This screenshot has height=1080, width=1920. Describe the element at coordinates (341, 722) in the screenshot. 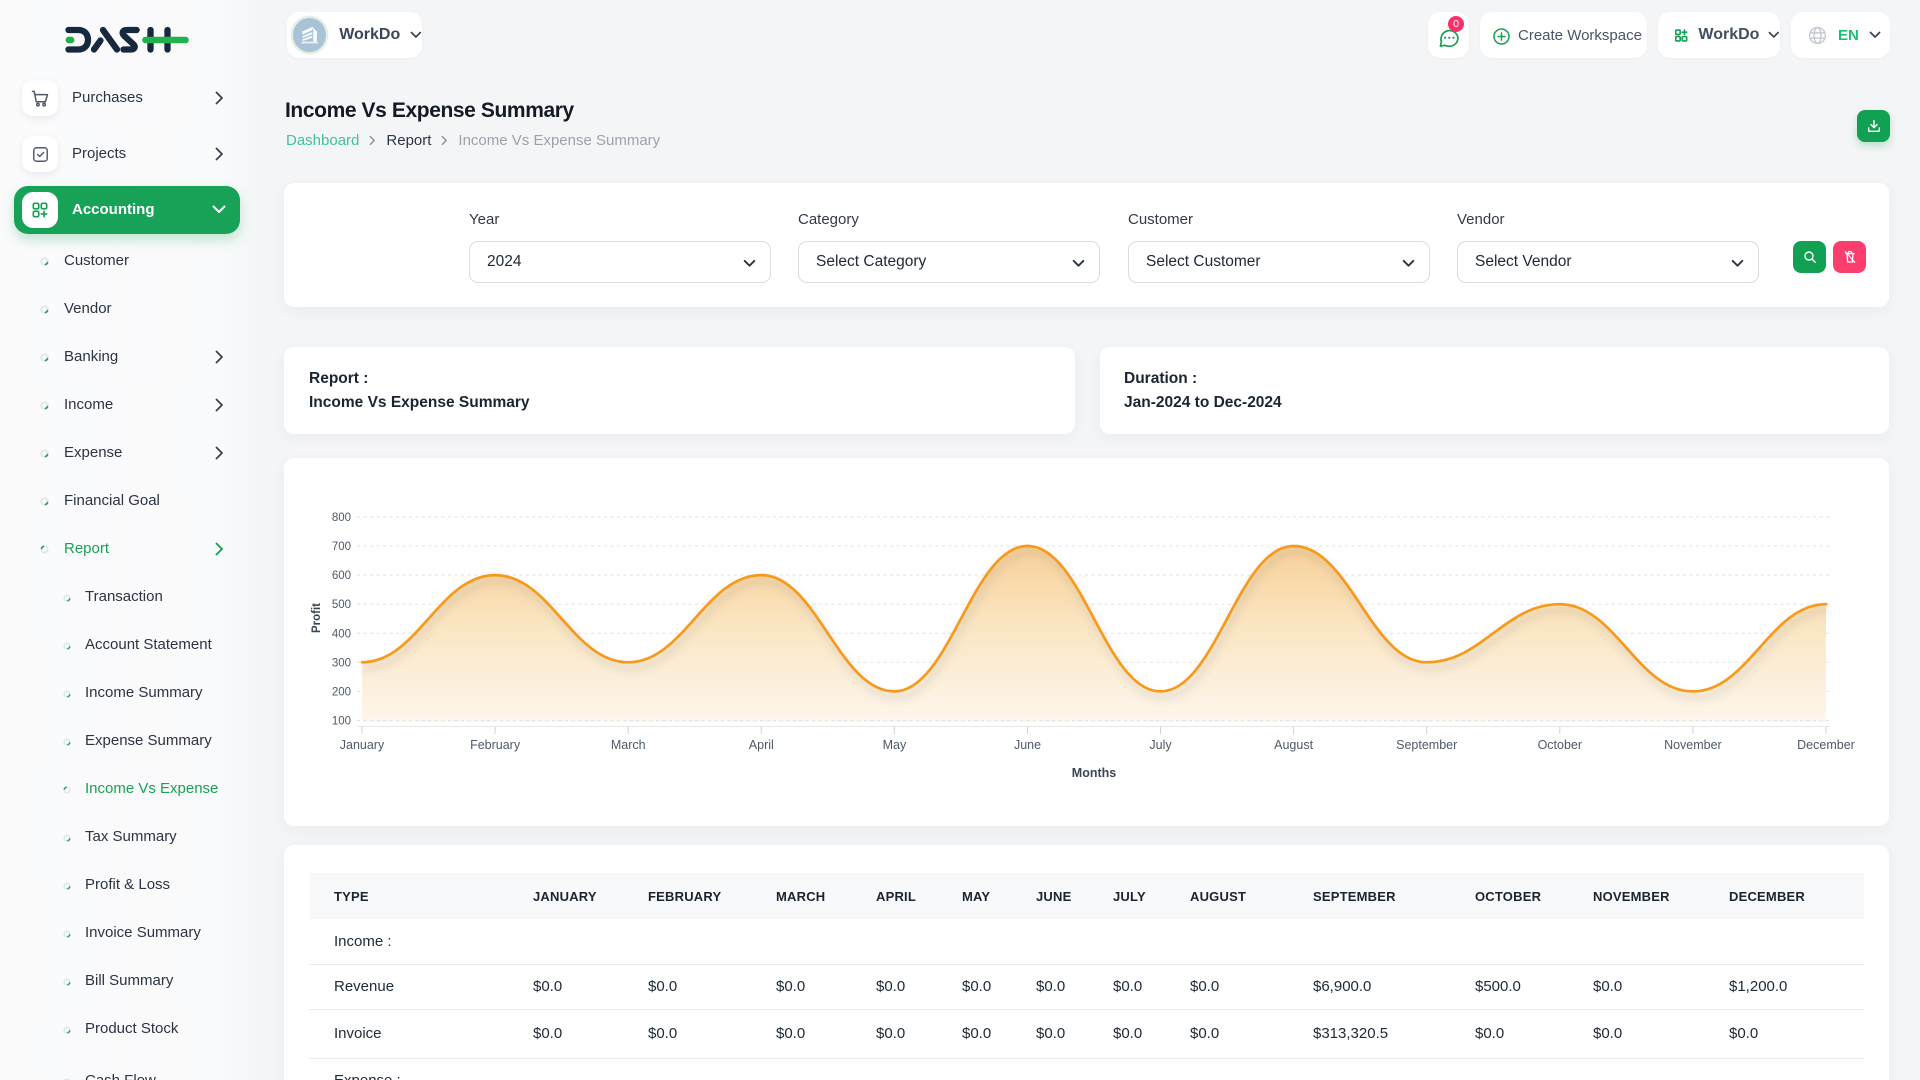

I see `svg-text: 100` at that location.